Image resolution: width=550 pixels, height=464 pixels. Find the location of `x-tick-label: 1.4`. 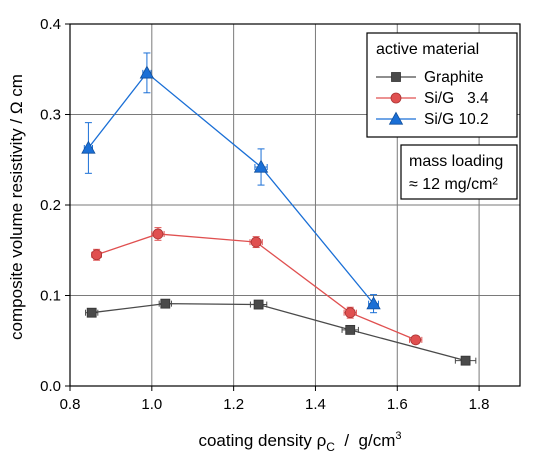

x-tick-label: 1.4 is located at coordinates (315, 404).